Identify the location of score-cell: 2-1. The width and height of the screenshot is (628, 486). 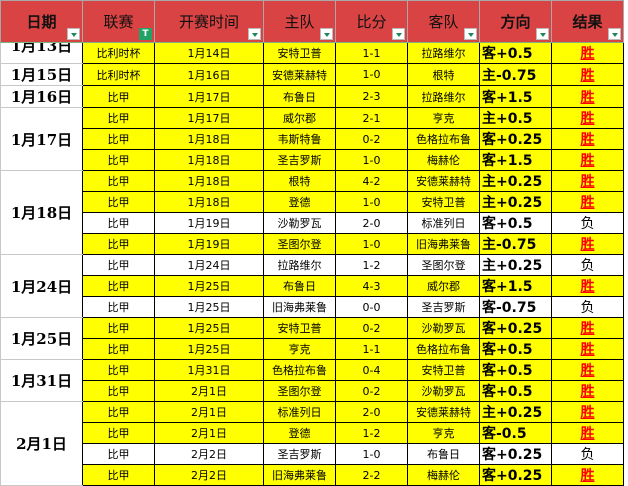
(371, 118).